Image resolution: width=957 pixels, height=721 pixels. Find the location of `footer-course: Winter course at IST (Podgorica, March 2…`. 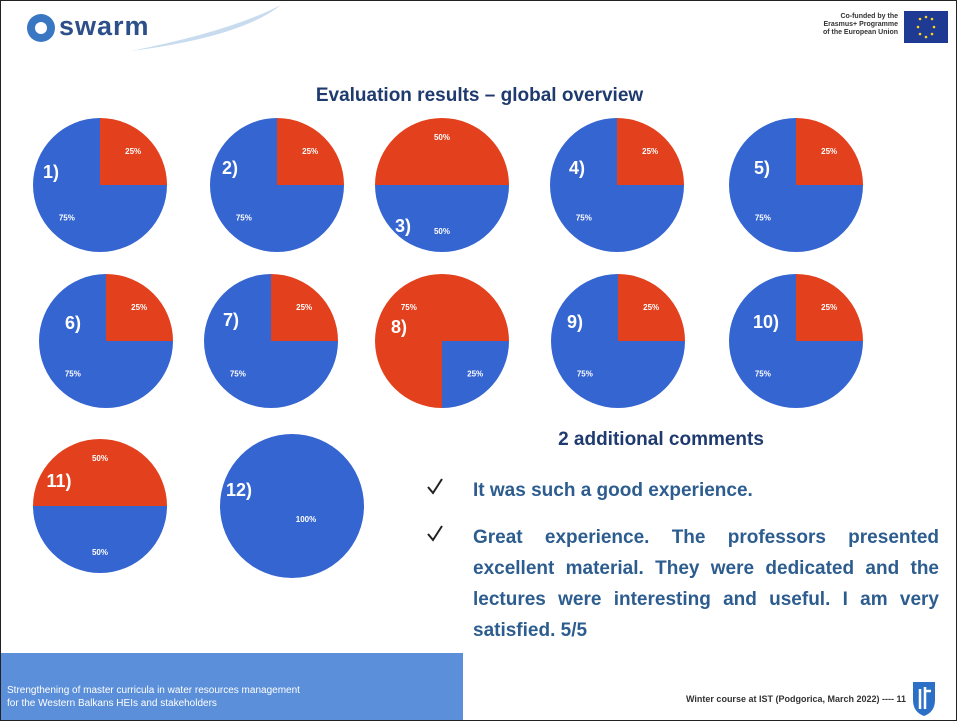

footer-course: Winter course at IST (Podgorica, March 2… is located at coordinates (796, 699).